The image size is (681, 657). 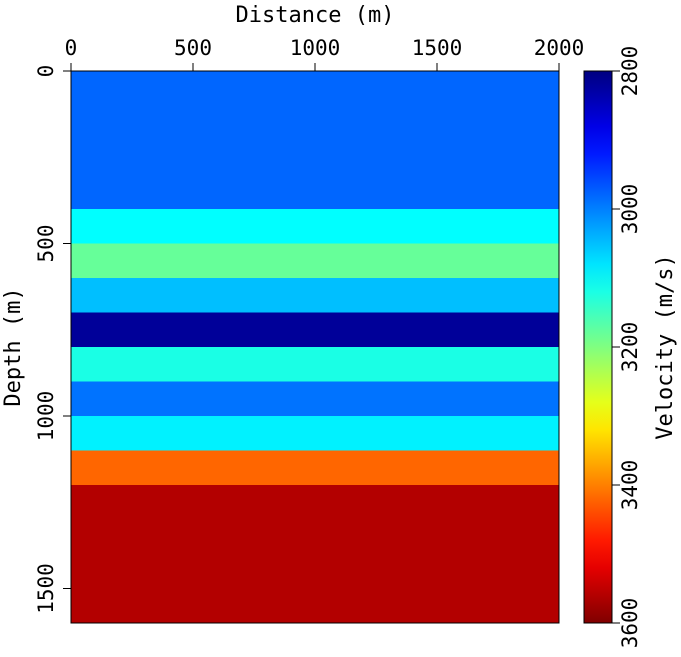 What do you see at coordinates (315, 48) in the screenshot?
I see `x-tick-label: 1000` at bounding box center [315, 48].